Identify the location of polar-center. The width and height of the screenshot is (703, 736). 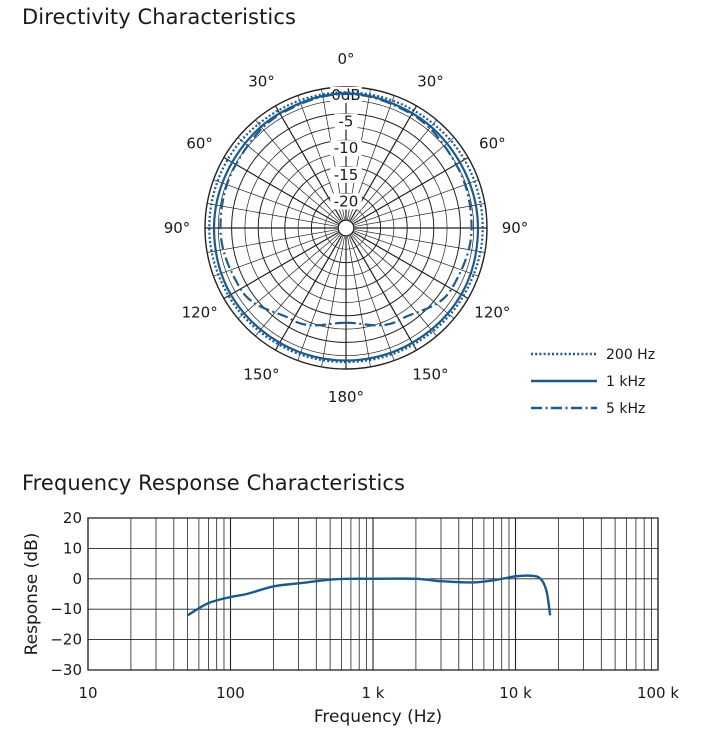
(346, 228).